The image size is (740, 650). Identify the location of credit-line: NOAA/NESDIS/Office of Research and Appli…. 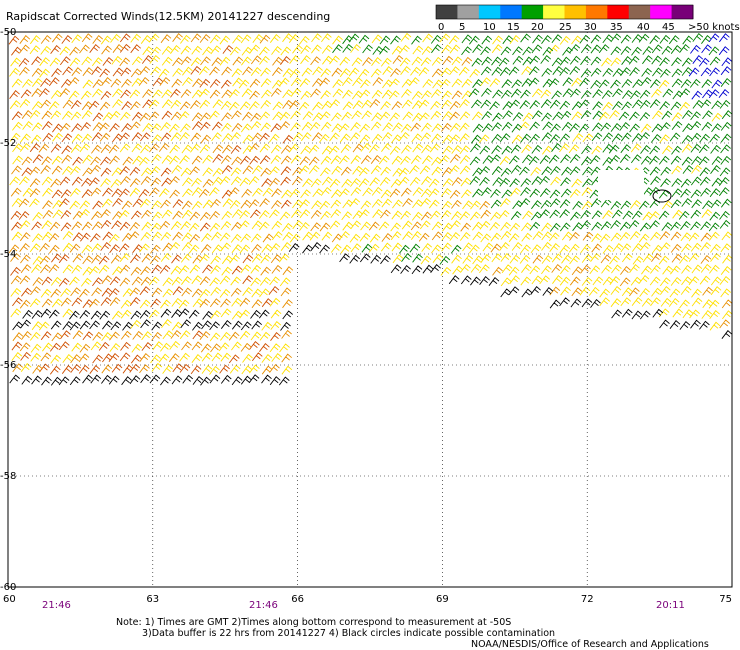
(590, 644).